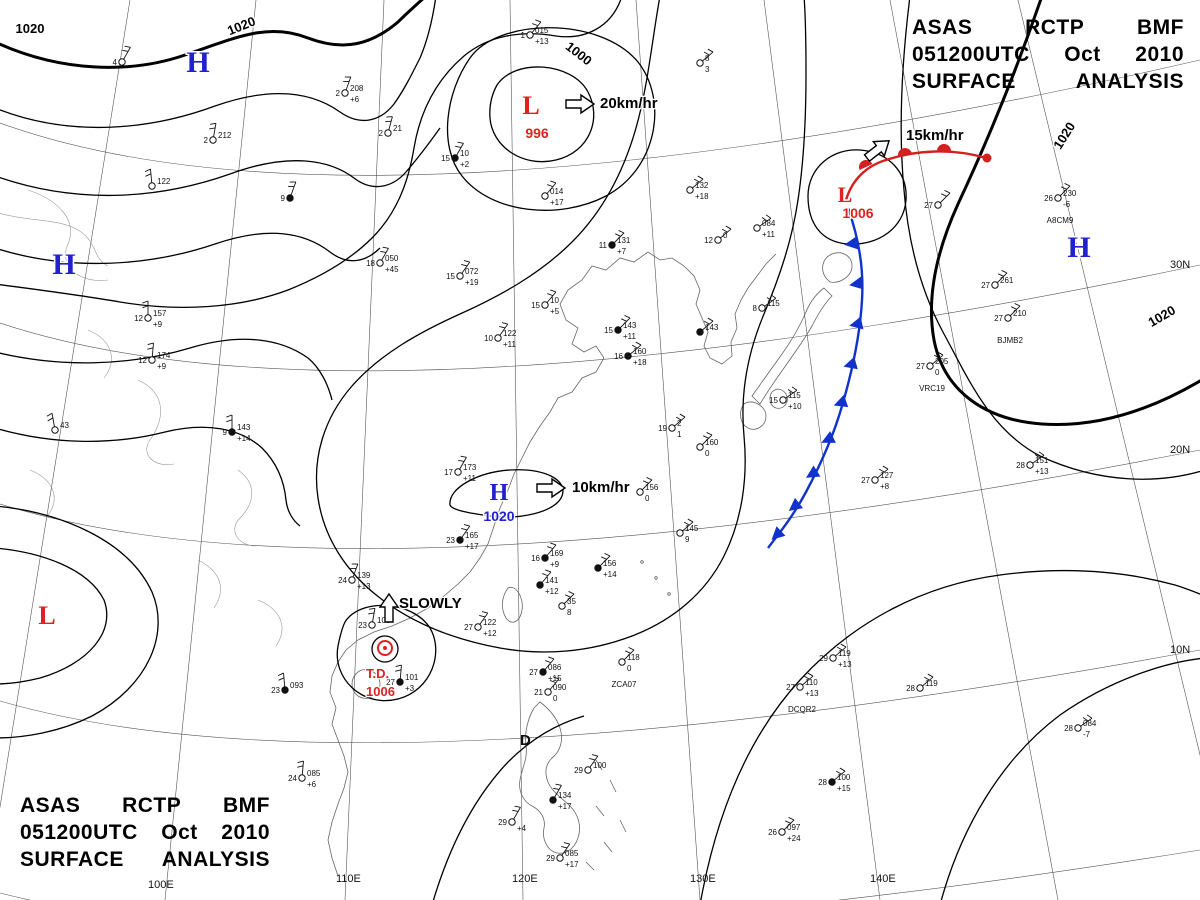  What do you see at coordinates (161, 885) in the screenshot?
I see `lon-label: 100E` at bounding box center [161, 885].